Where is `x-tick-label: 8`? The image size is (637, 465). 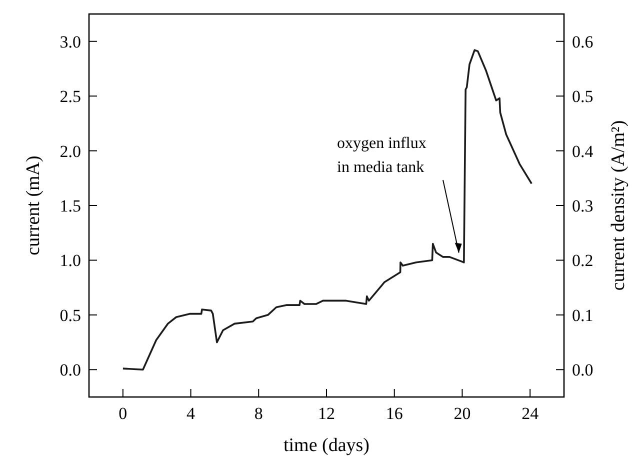 x-tick-label: 8 is located at coordinates (258, 413).